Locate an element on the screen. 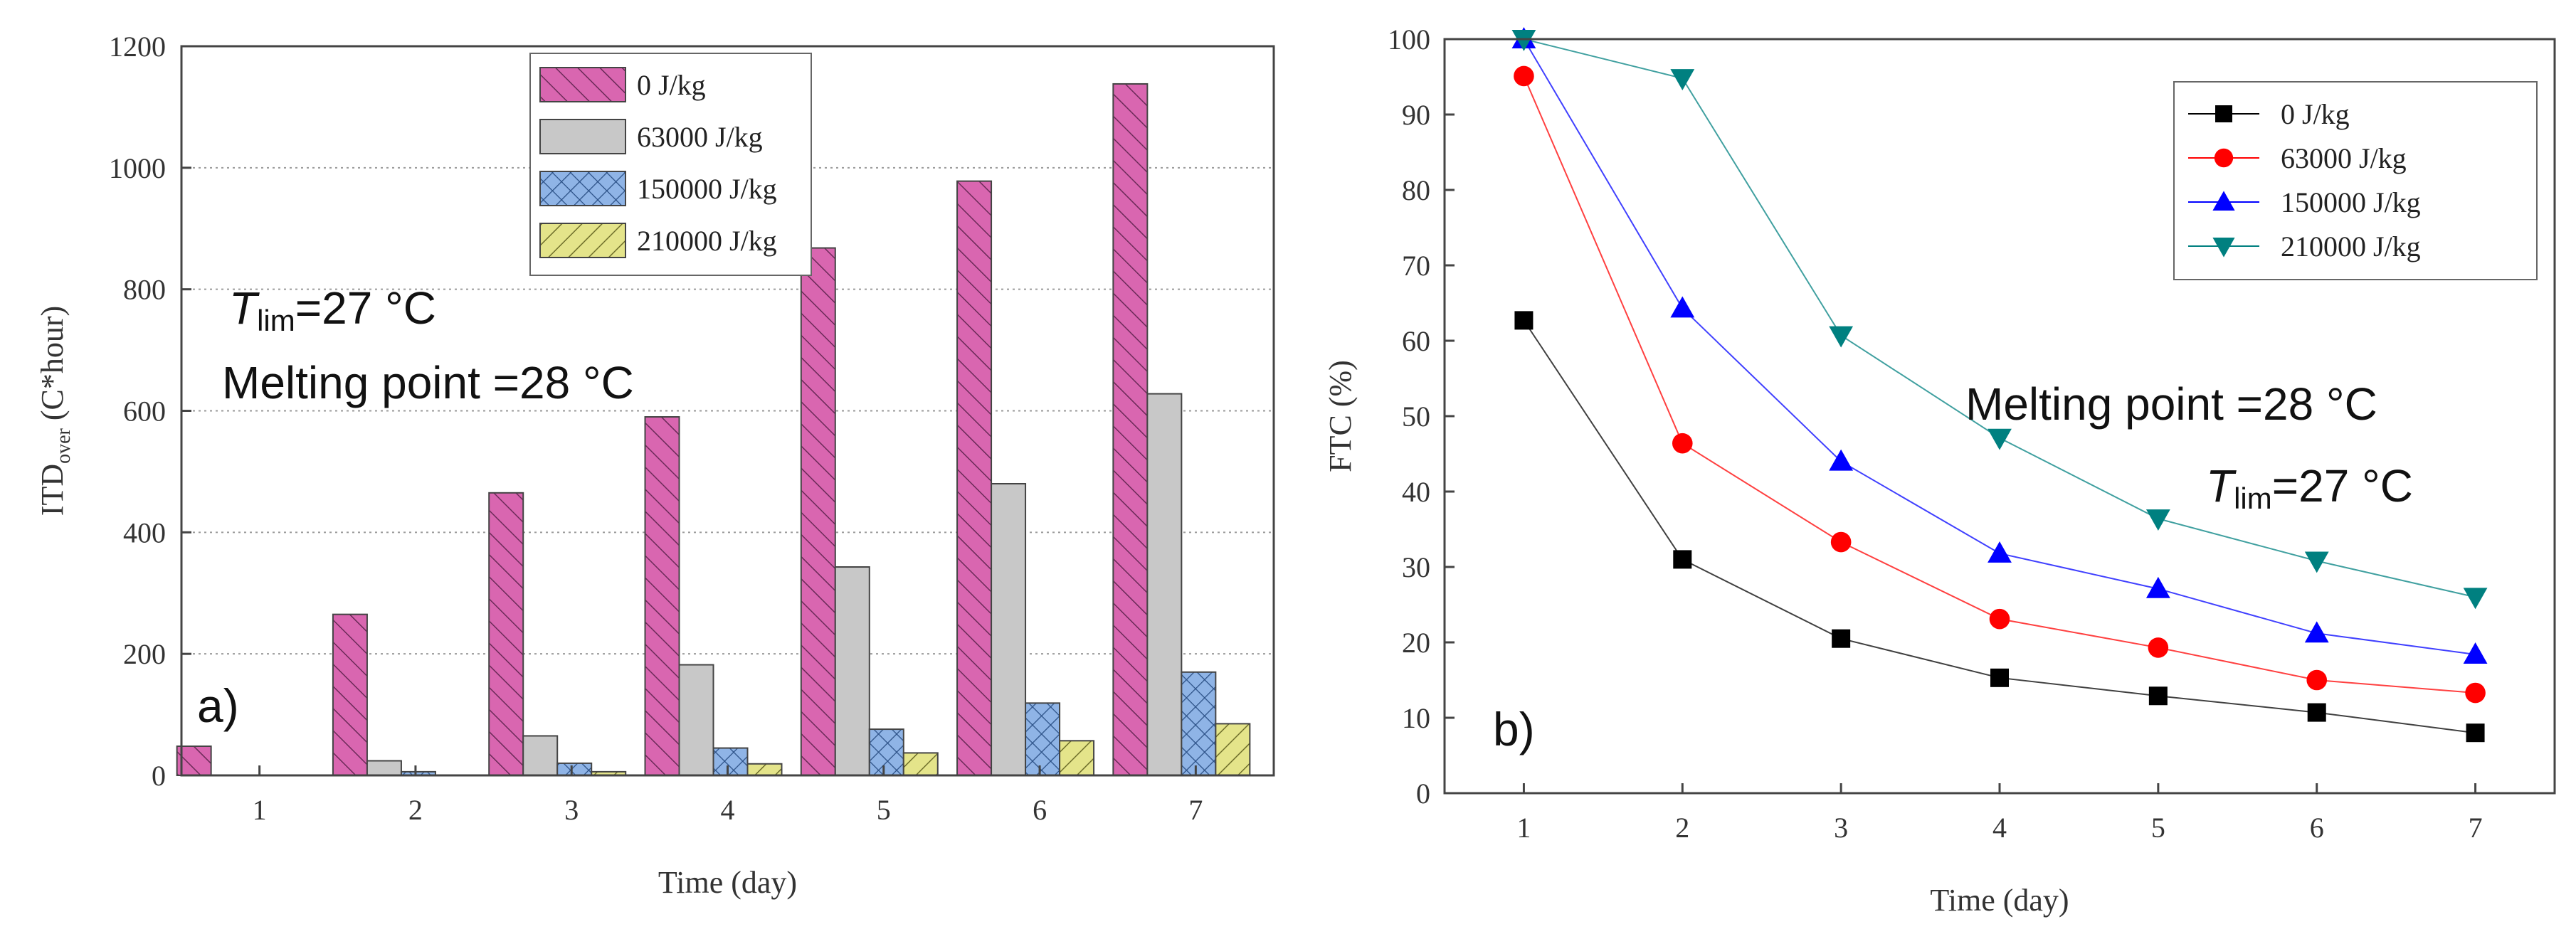 The height and width of the screenshot is (939, 2576). melting-point-annotation: Melting point =28 °C is located at coordinates (2171, 404).